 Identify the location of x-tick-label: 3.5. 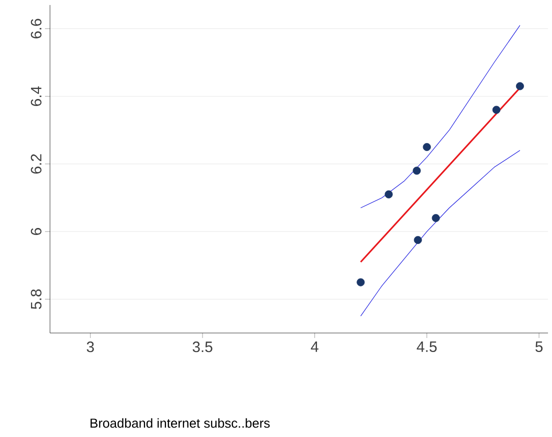
(202, 347).